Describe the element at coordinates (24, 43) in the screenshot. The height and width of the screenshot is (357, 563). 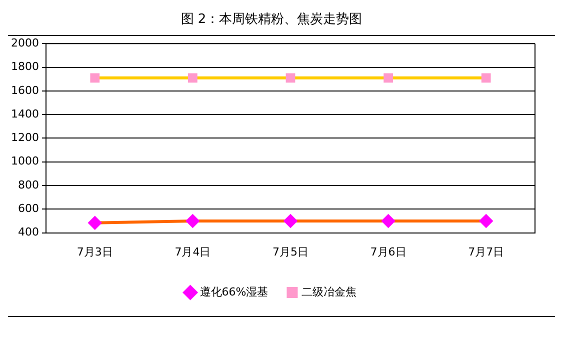
I see `y-tick-label: 2000` at that location.